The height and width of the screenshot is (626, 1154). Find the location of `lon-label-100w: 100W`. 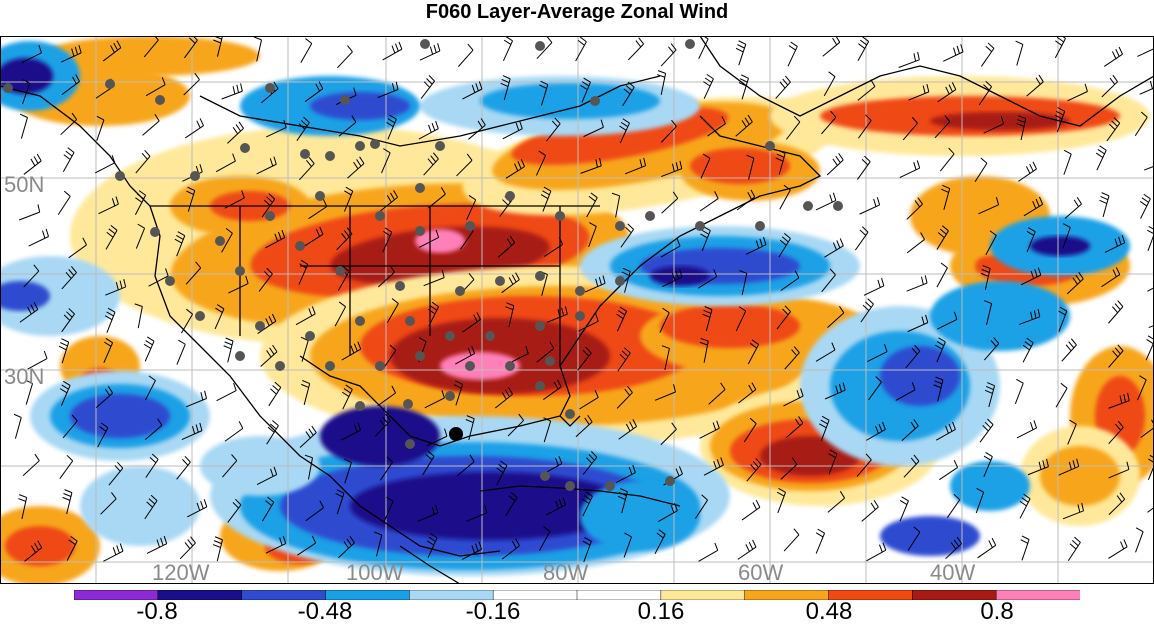

lon-label-100w: 100W is located at coordinates (375, 572).